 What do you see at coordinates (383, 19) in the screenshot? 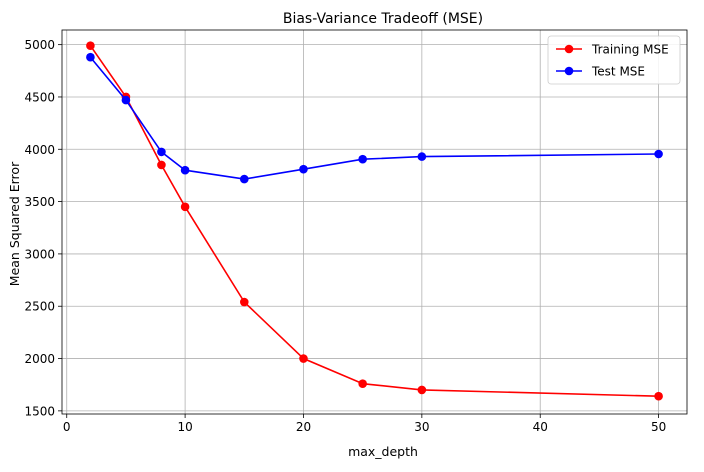
I see `chart-title: Bias-Variance Tradeoff (MSE)` at bounding box center [383, 19].